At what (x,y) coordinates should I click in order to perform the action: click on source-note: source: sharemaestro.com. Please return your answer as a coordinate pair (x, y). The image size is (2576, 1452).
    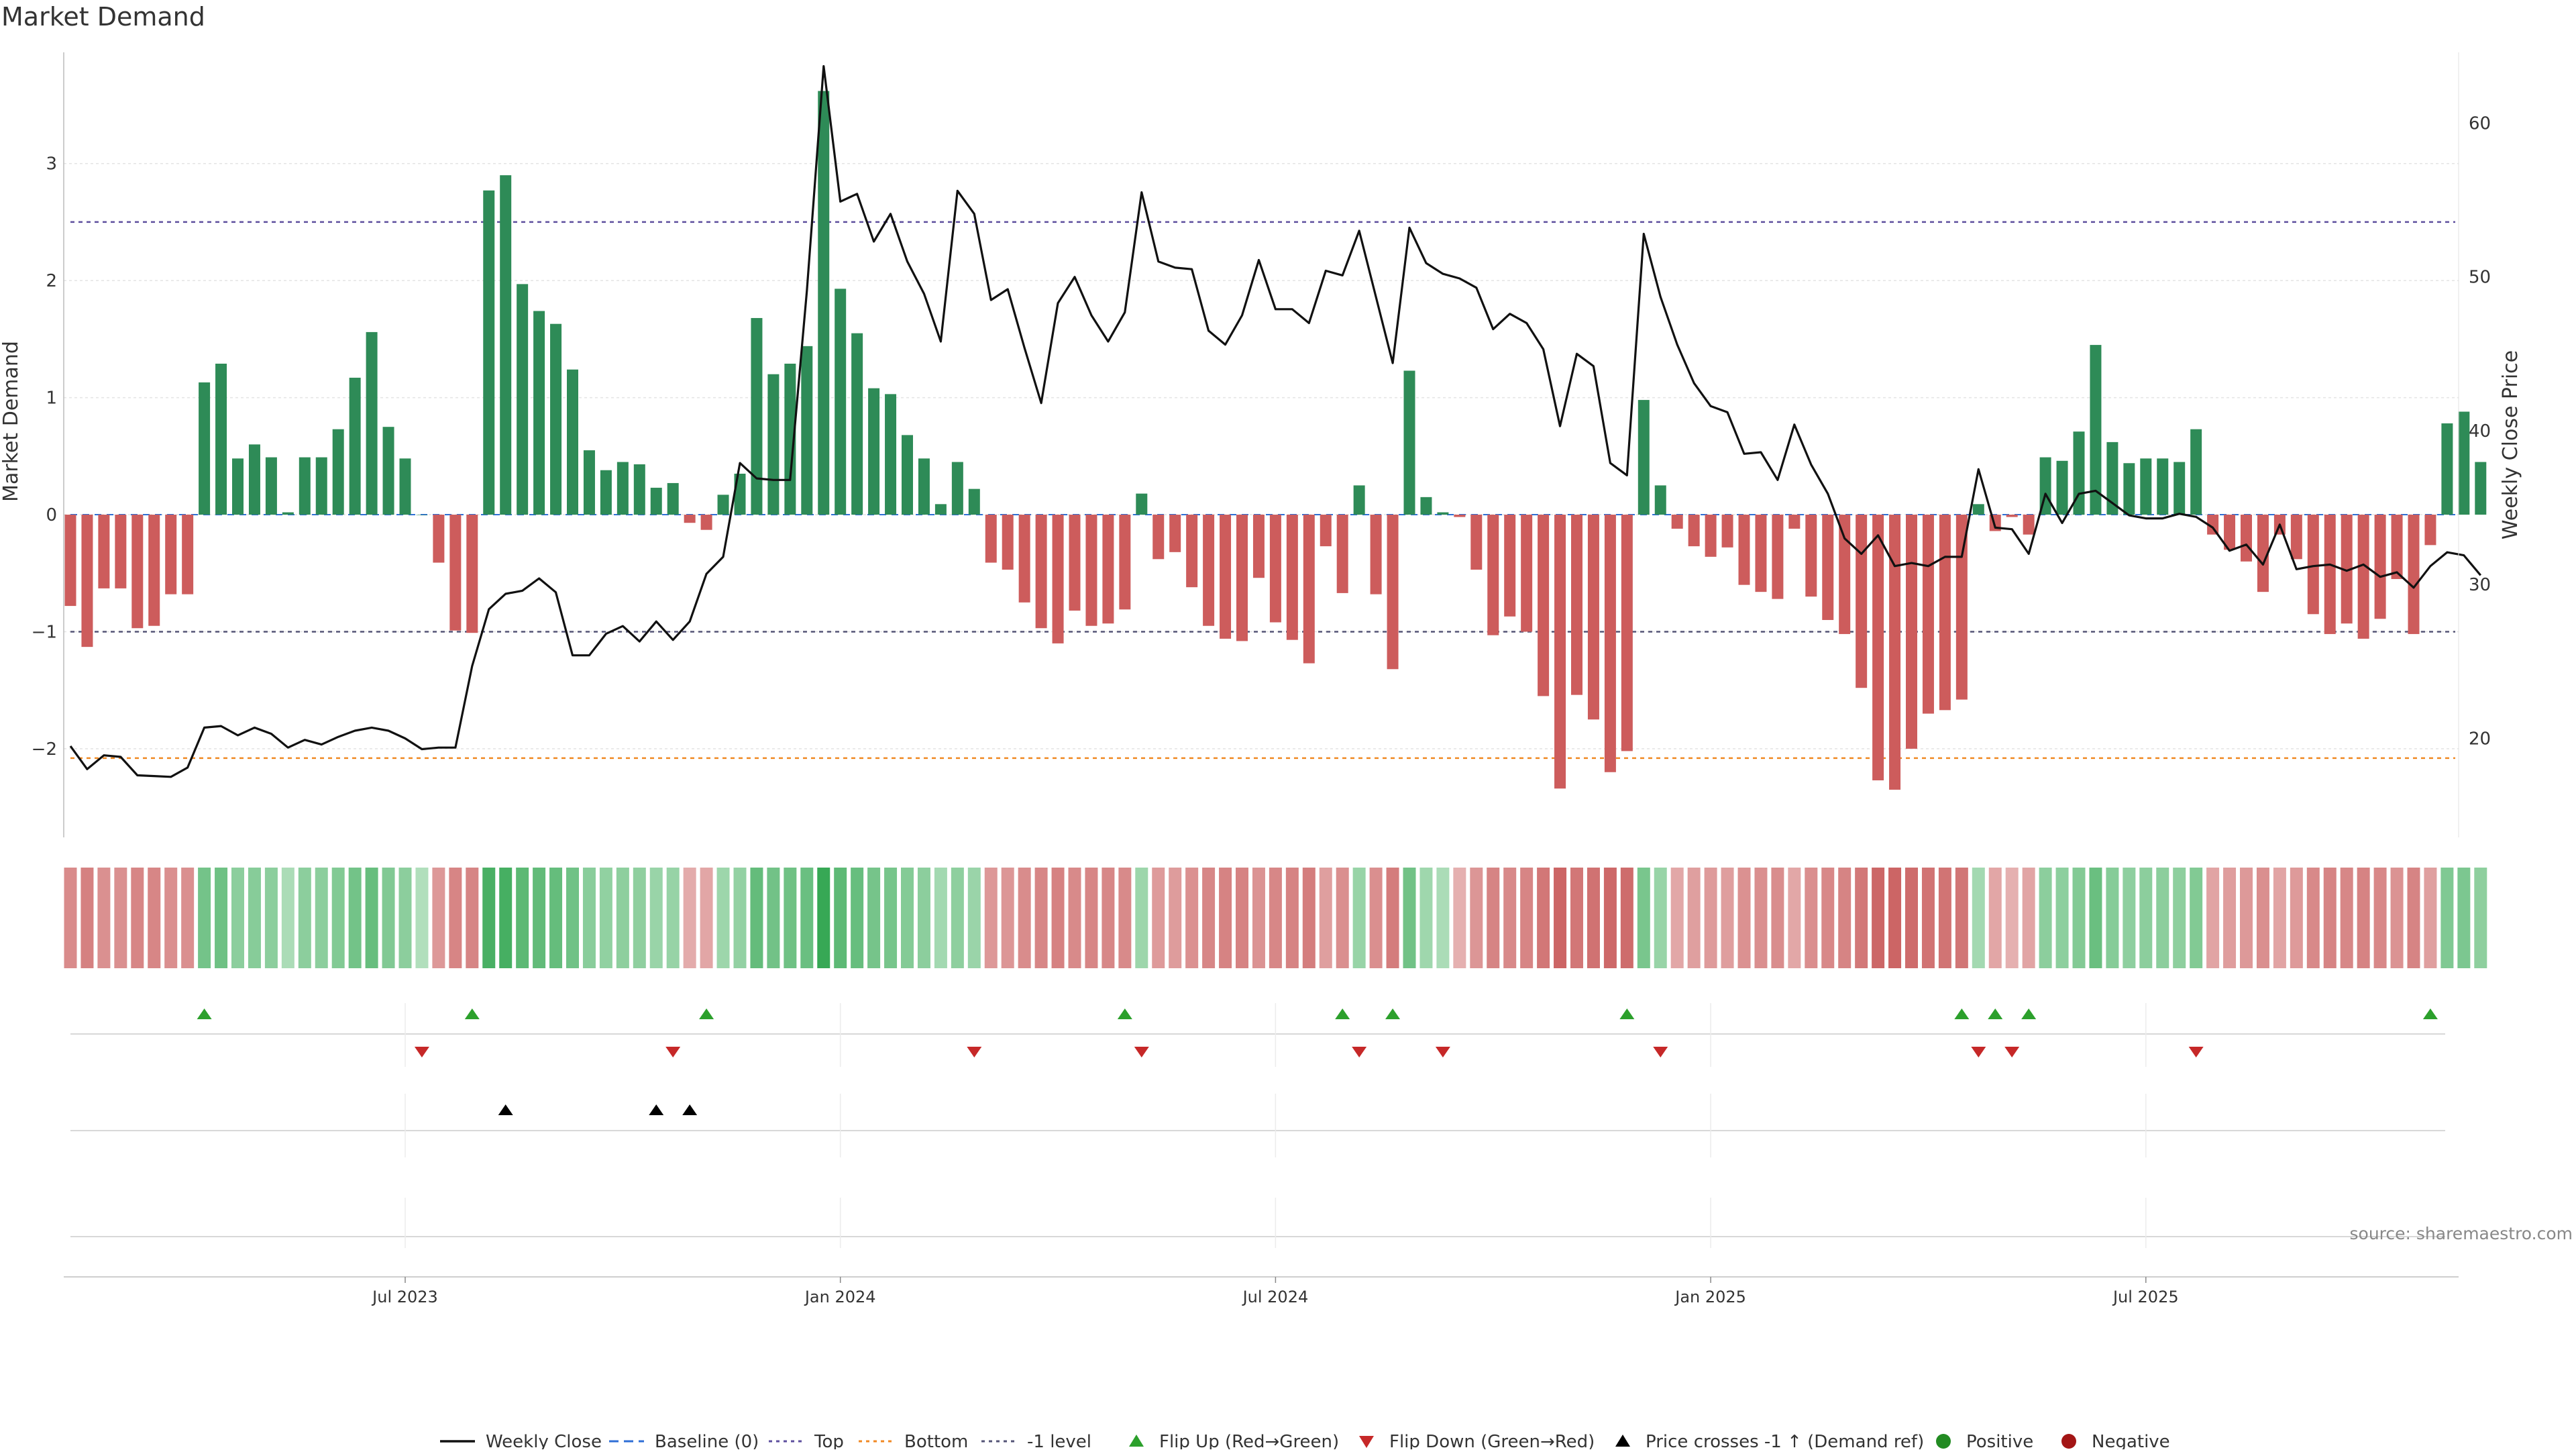
    Looking at the image, I should click on (2461, 1234).